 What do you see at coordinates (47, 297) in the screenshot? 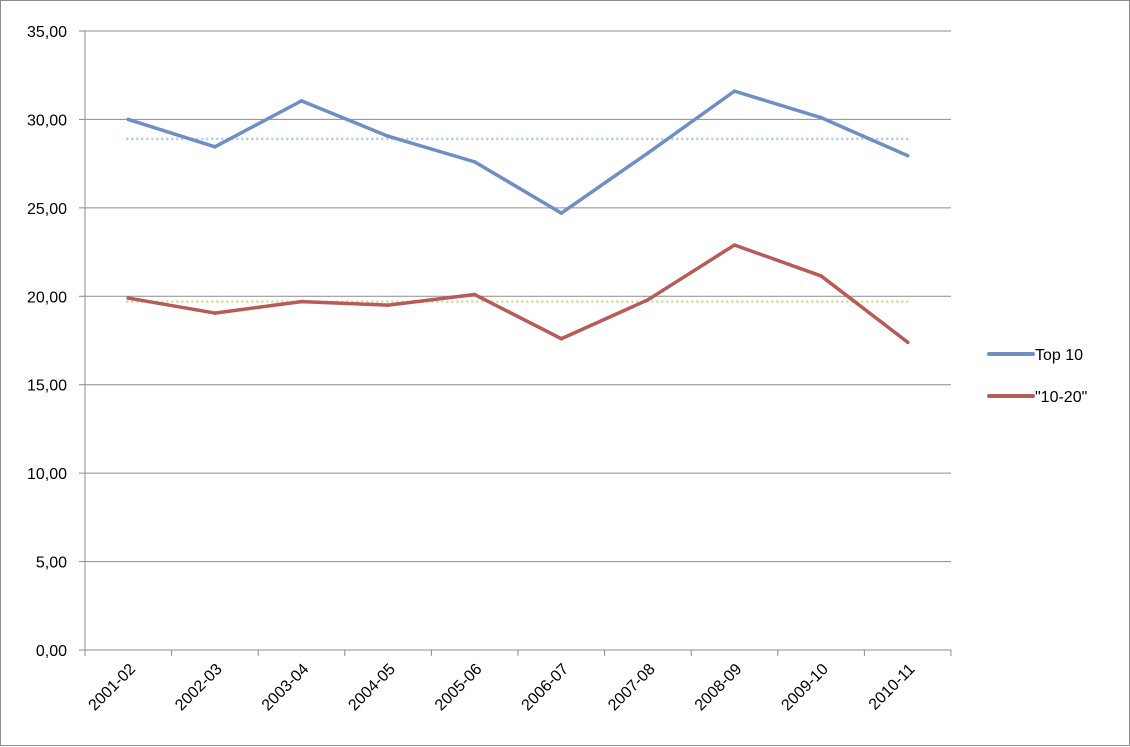
I see `y-tick-label: 20,00` at bounding box center [47, 297].